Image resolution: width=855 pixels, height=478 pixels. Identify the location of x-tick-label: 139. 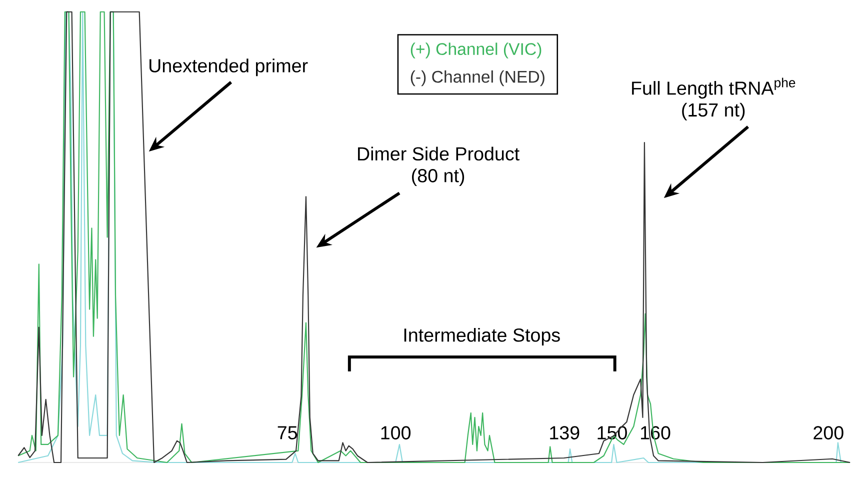
(565, 433).